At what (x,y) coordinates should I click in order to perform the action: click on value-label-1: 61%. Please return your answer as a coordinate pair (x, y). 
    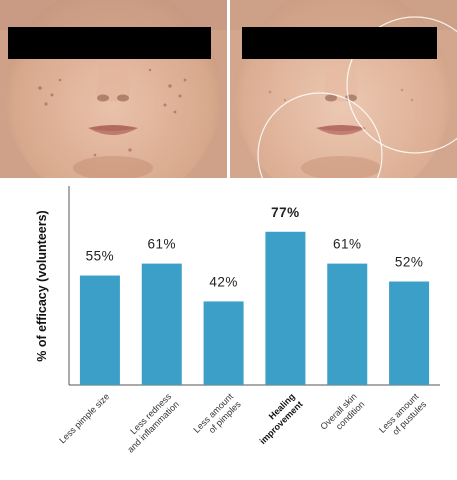
    Looking at the image, I should click on (161, 244).